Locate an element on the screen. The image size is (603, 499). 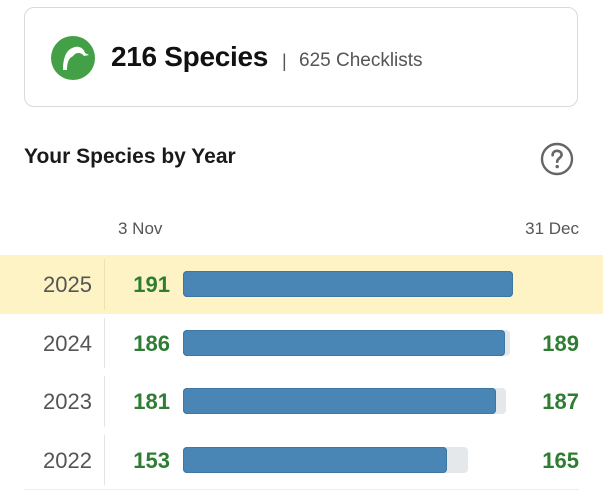
year-label: 2025 is located at coordinates (67, 284).